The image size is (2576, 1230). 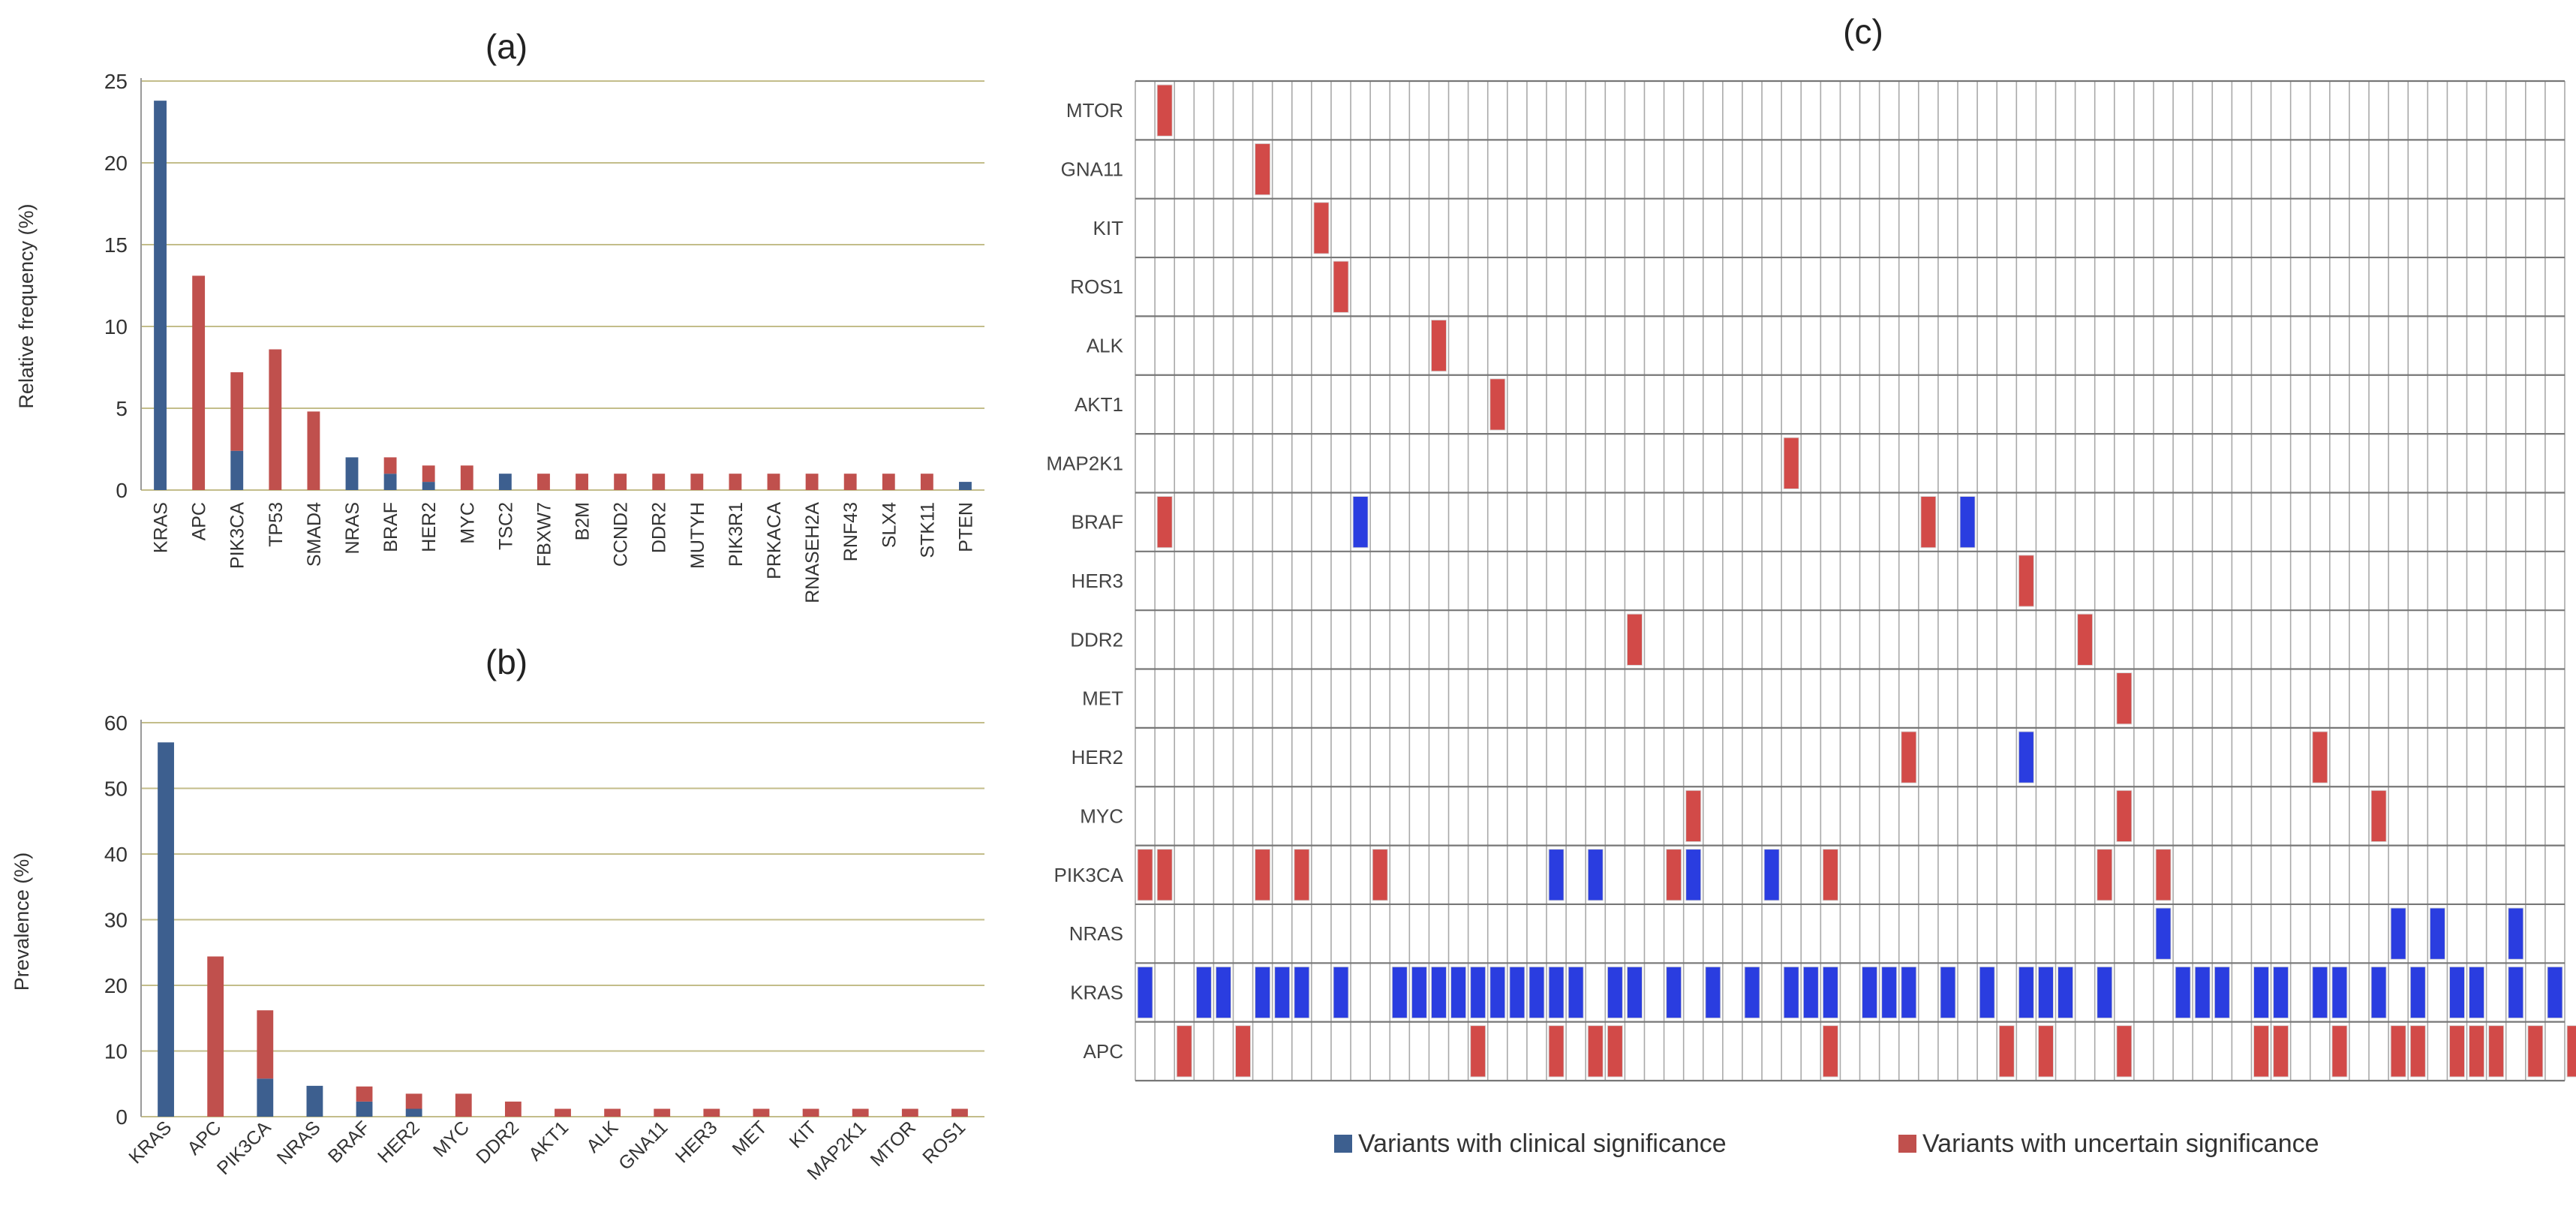 What do you see at coordinates (1164, 111) in the screenshot?
I see `cell-mtor-uncertain` at bounding box center [1164, 111].